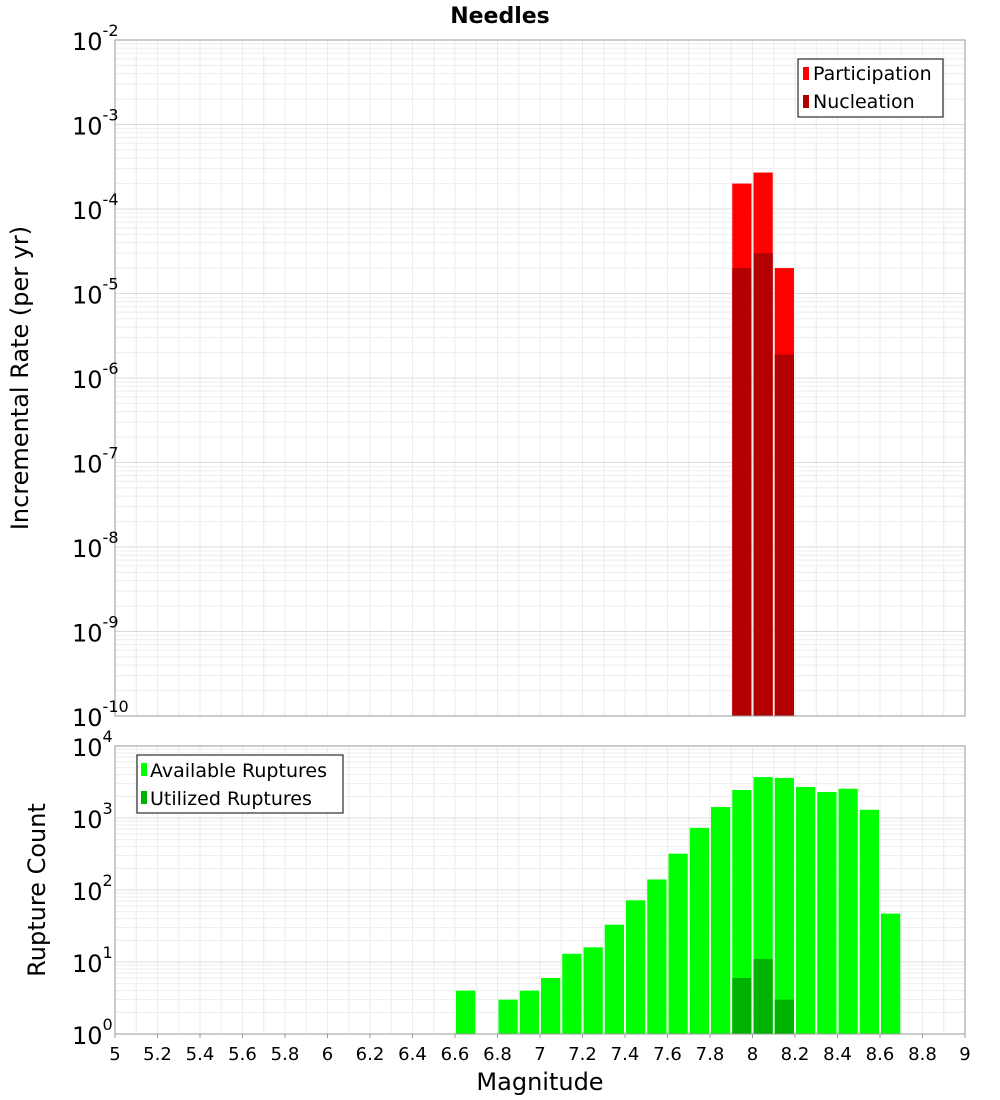 The height and width of the screenshot is (1100, 1000). I want to click on rate-y-tick-label: 10⁻¹⁰, so click(100, 714).